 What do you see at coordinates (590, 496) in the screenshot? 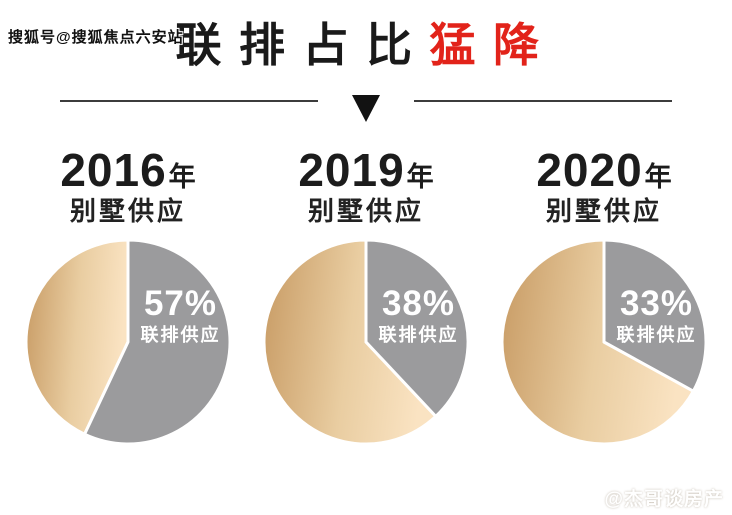
I see `paw-logo-icon` at bounding box center [590, 496].